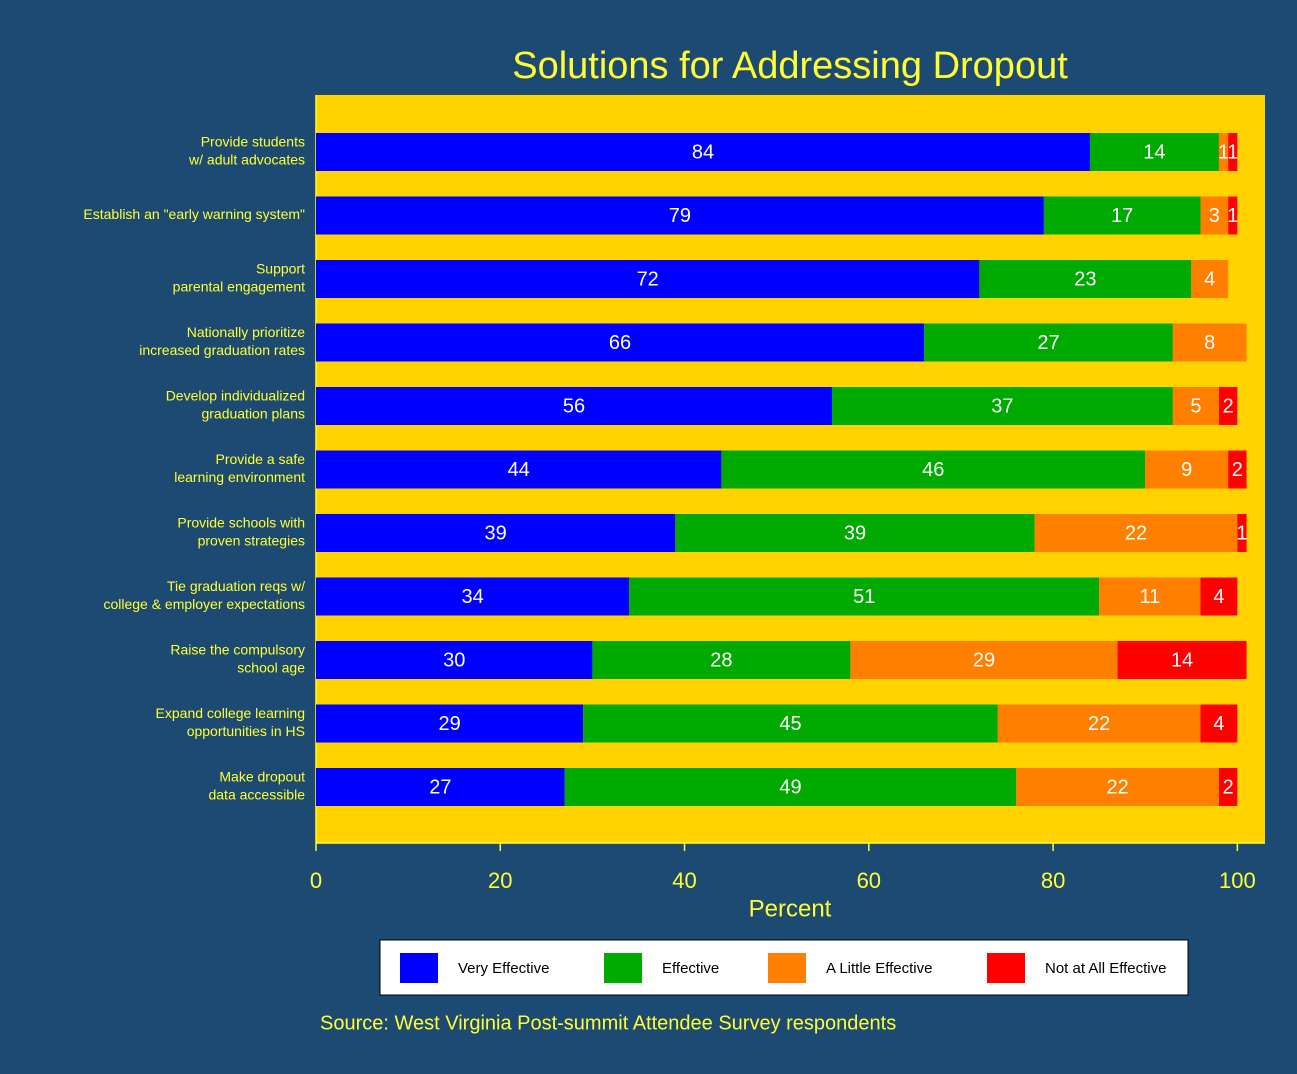  I want to click on data-label: 17, so click(1122, 216).